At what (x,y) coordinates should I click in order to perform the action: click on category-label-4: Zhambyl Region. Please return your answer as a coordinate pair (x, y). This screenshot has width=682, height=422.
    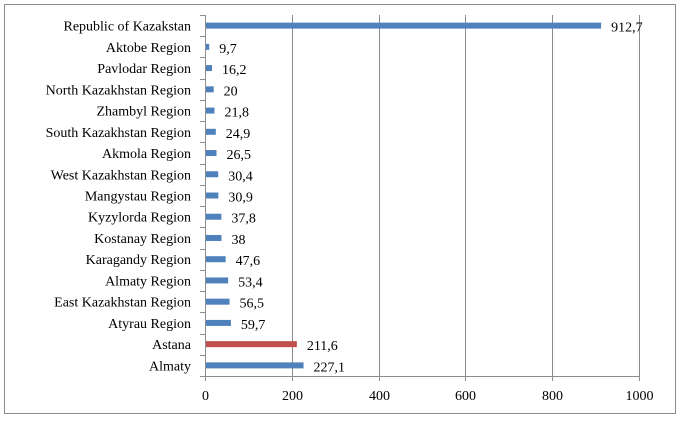
    Looking at the image, I should click on (144, 112).